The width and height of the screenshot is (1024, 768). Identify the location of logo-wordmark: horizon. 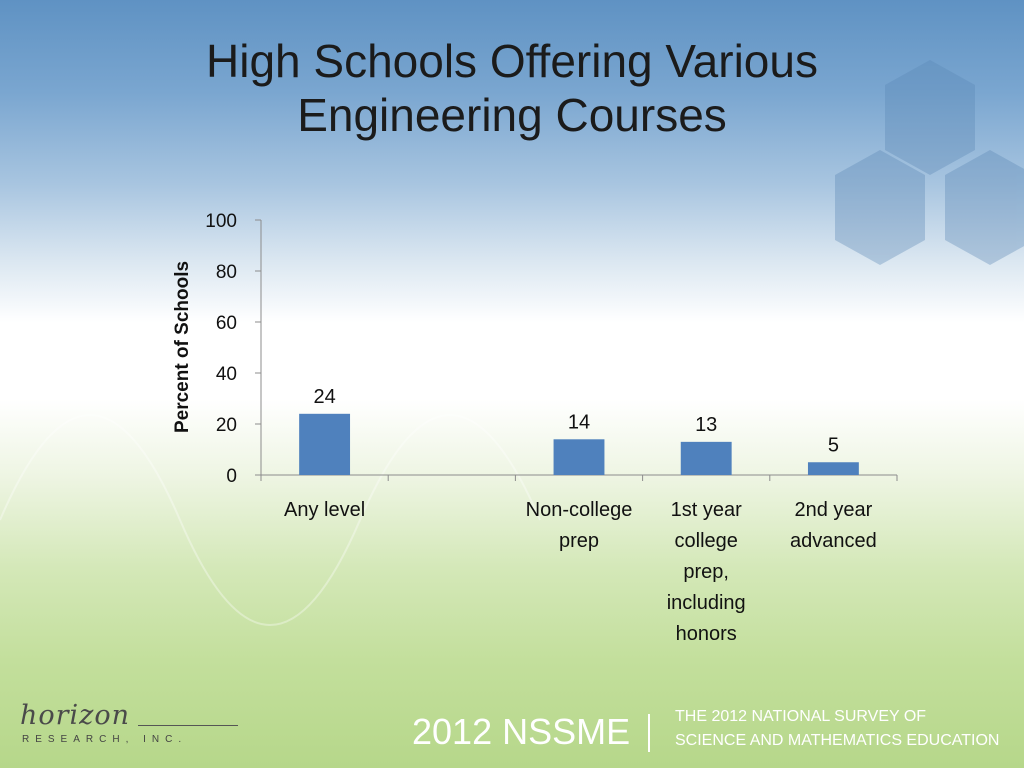
(75, 715).